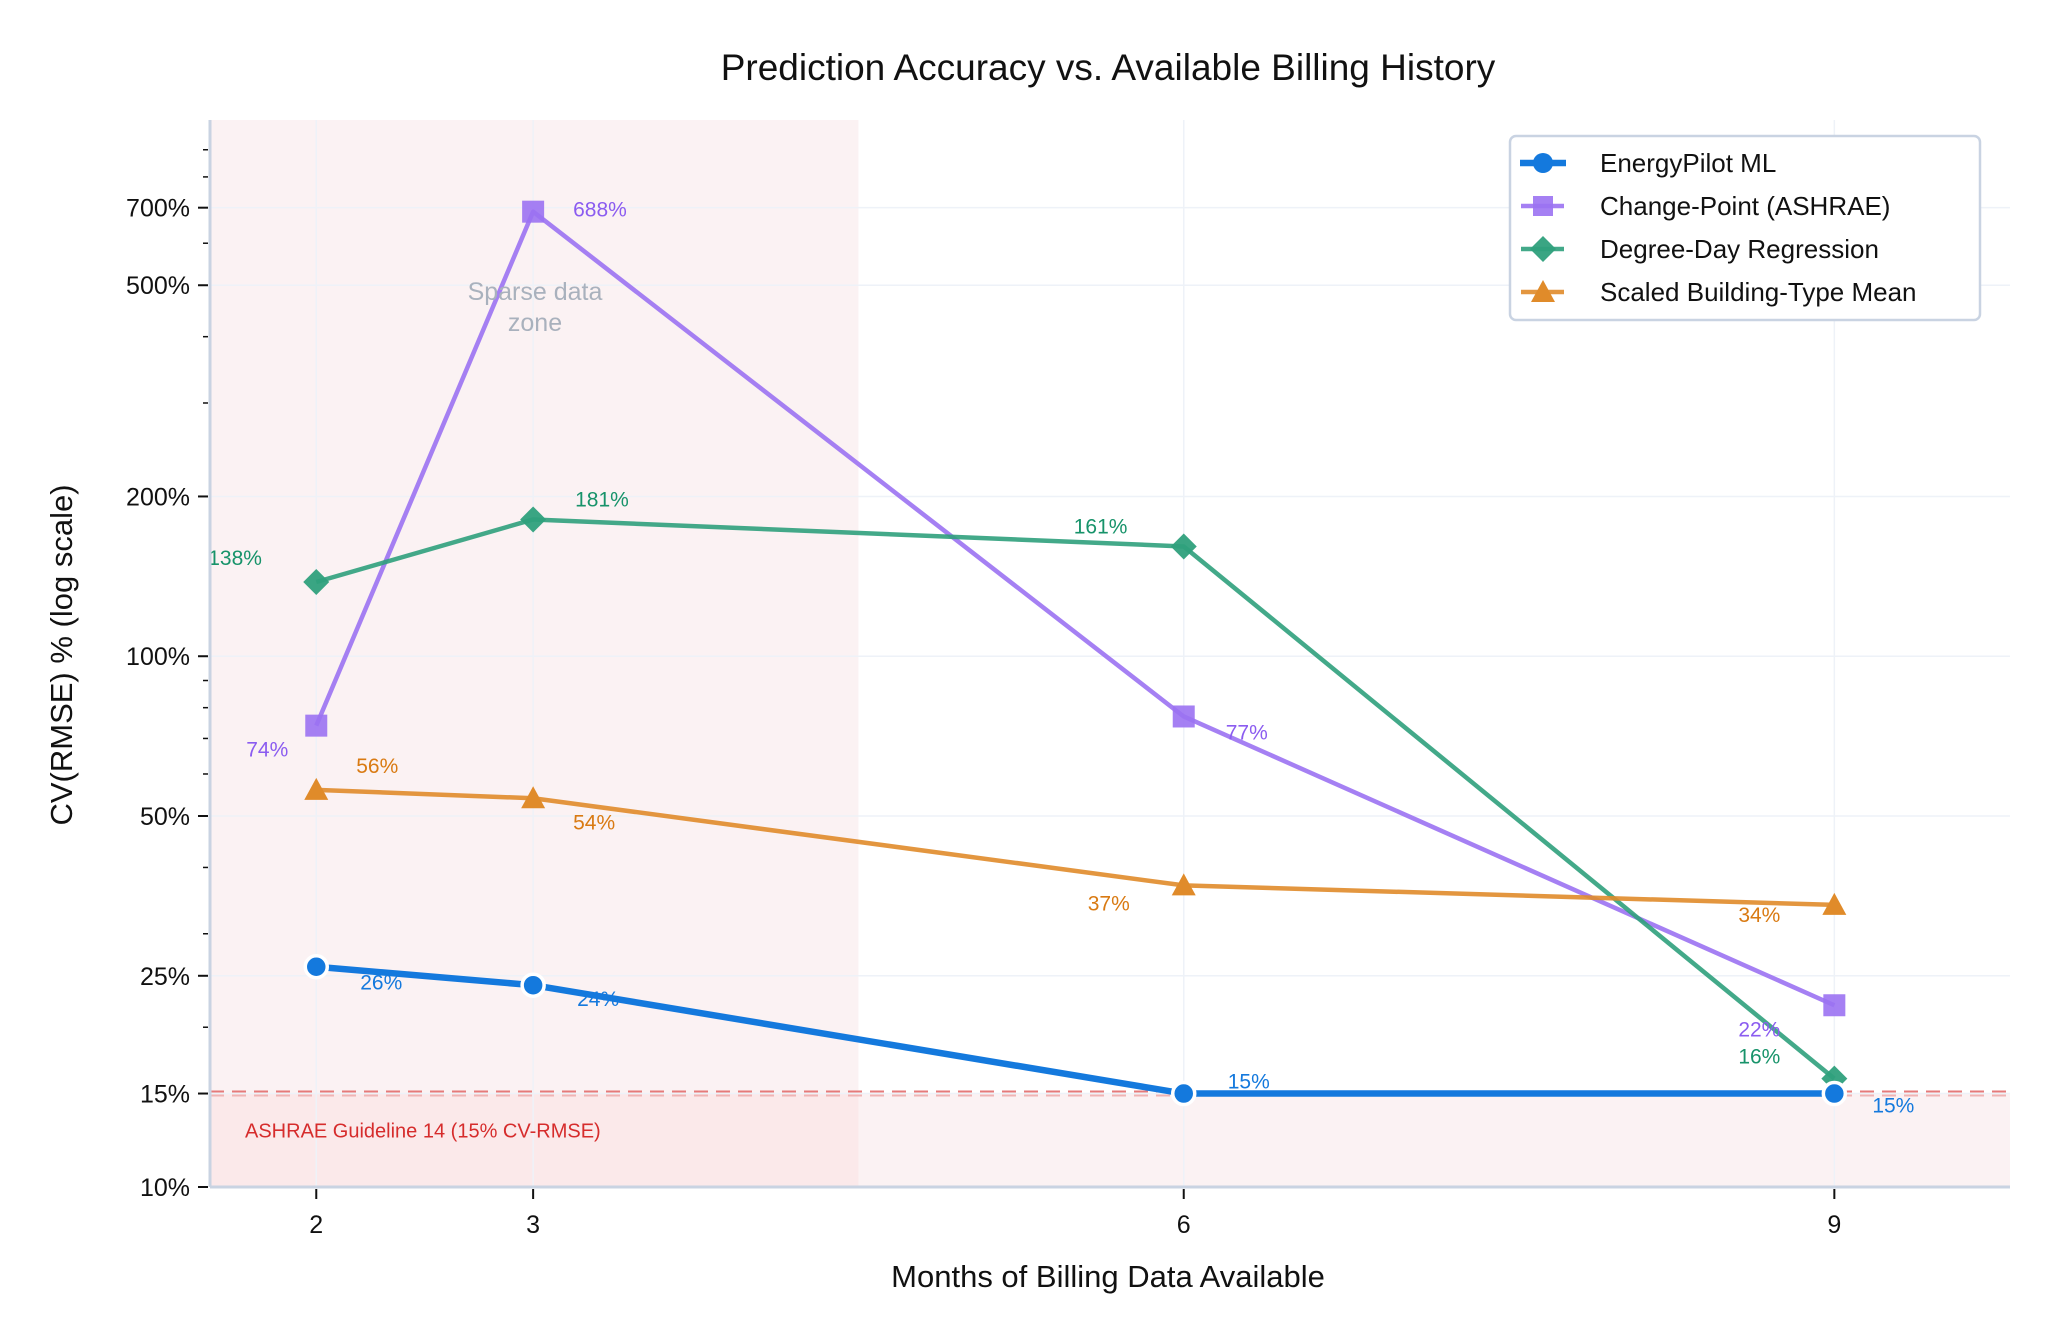 The width and height of the screenshot is (2048, 1341). I want to click on y-tick-label: 200%, so click(158, 497).